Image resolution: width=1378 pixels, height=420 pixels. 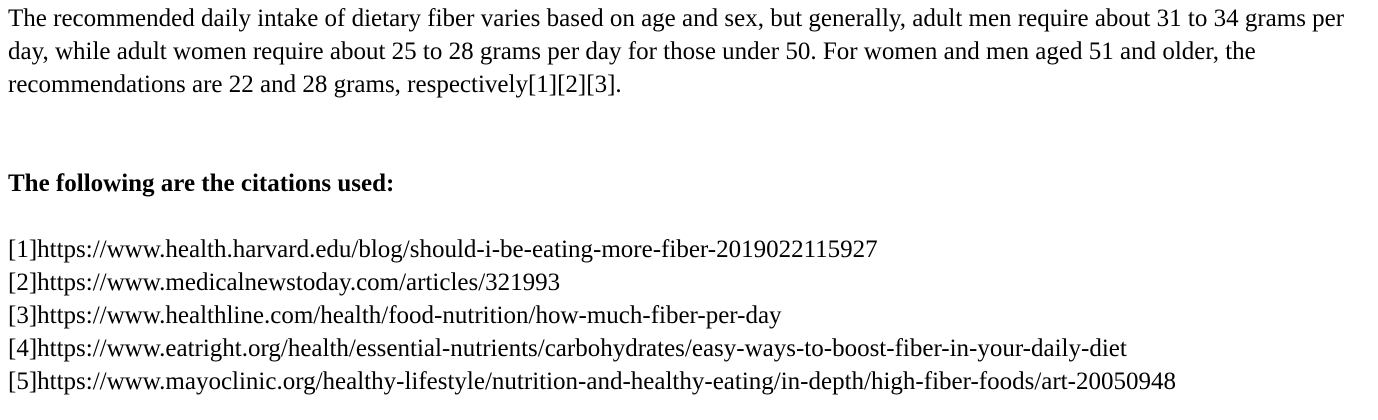 What do you see at coordinates (201, 183) in the screenshot?
I see `citations-heading: The following are the citations used:` at bounding box center [201, 183].